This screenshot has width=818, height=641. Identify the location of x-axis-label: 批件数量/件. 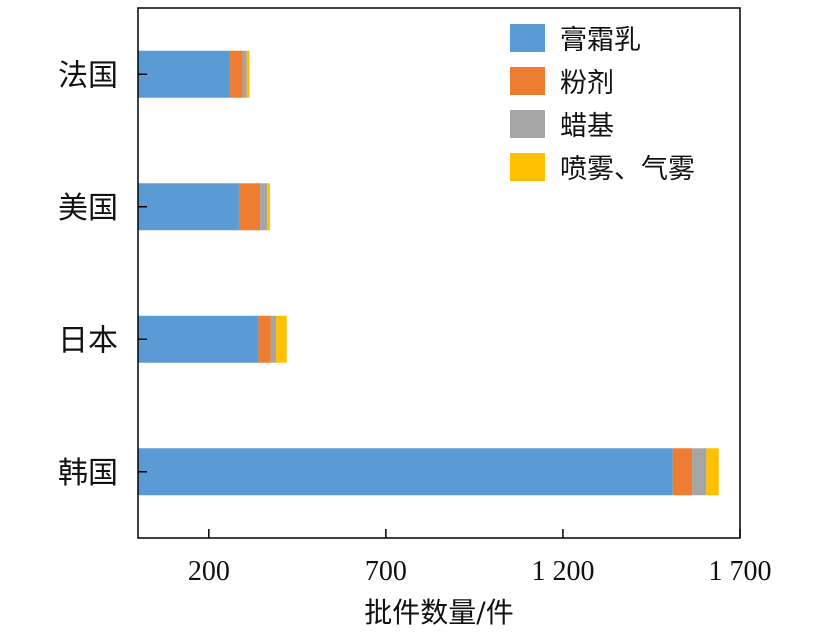
(438, 612).